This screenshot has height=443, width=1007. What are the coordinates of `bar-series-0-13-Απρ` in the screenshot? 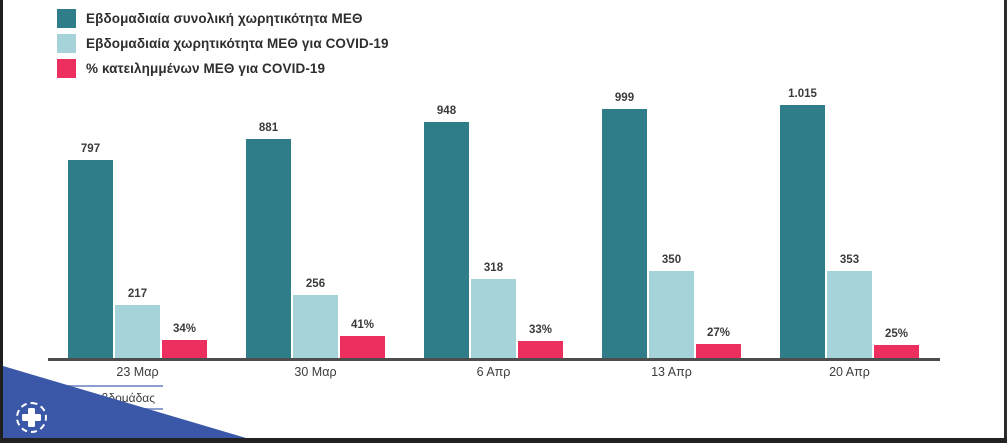 It's located at (624, 234).